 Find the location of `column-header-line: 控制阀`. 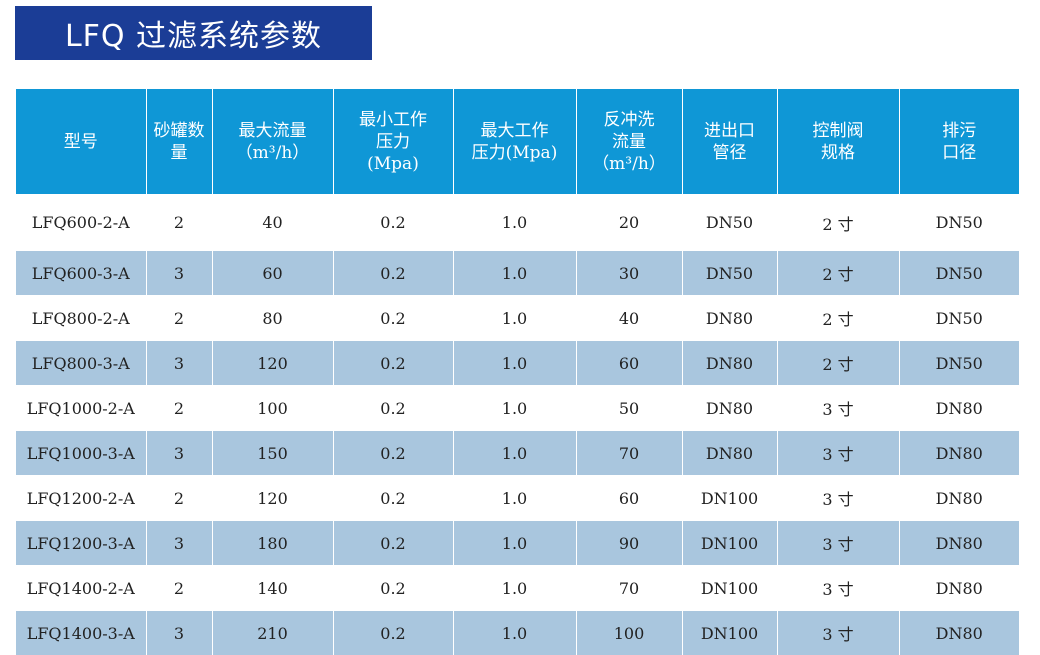

column-header-line: 控制阀 is located at coordinates (838, 131).